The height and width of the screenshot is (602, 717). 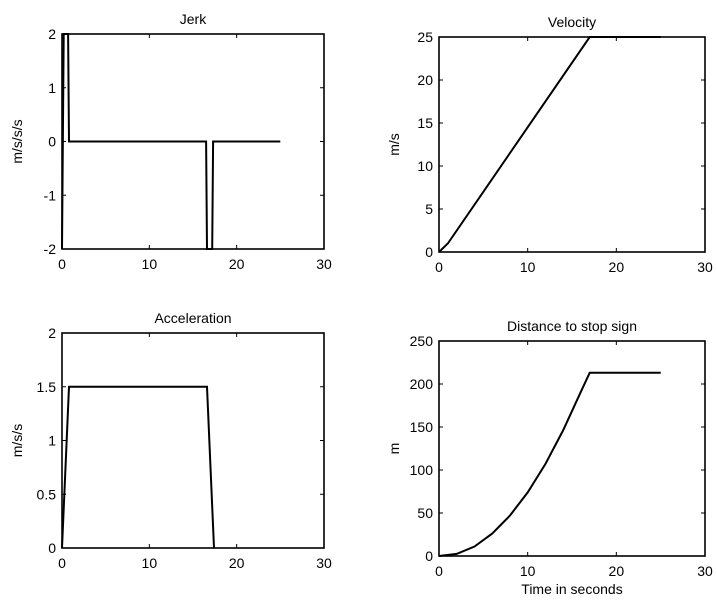 What do you see at coordinates (425, 513) in the screenshot?
I see `y-tick-label: 50` at bounding box center [425, 513].